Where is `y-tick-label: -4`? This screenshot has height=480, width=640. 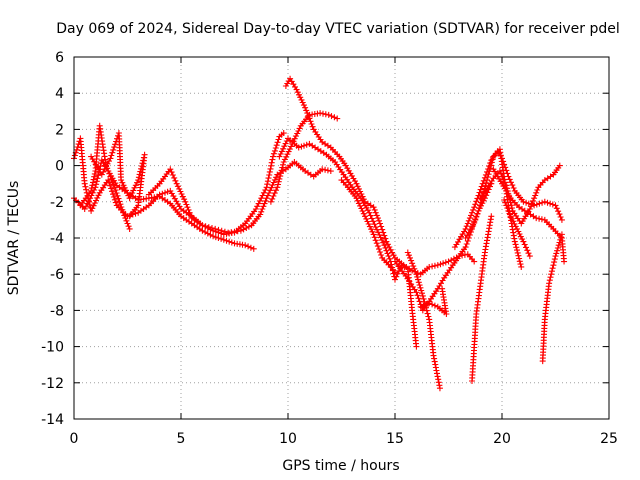
y-tick-label: -4 is located at coordinates (57, 239).